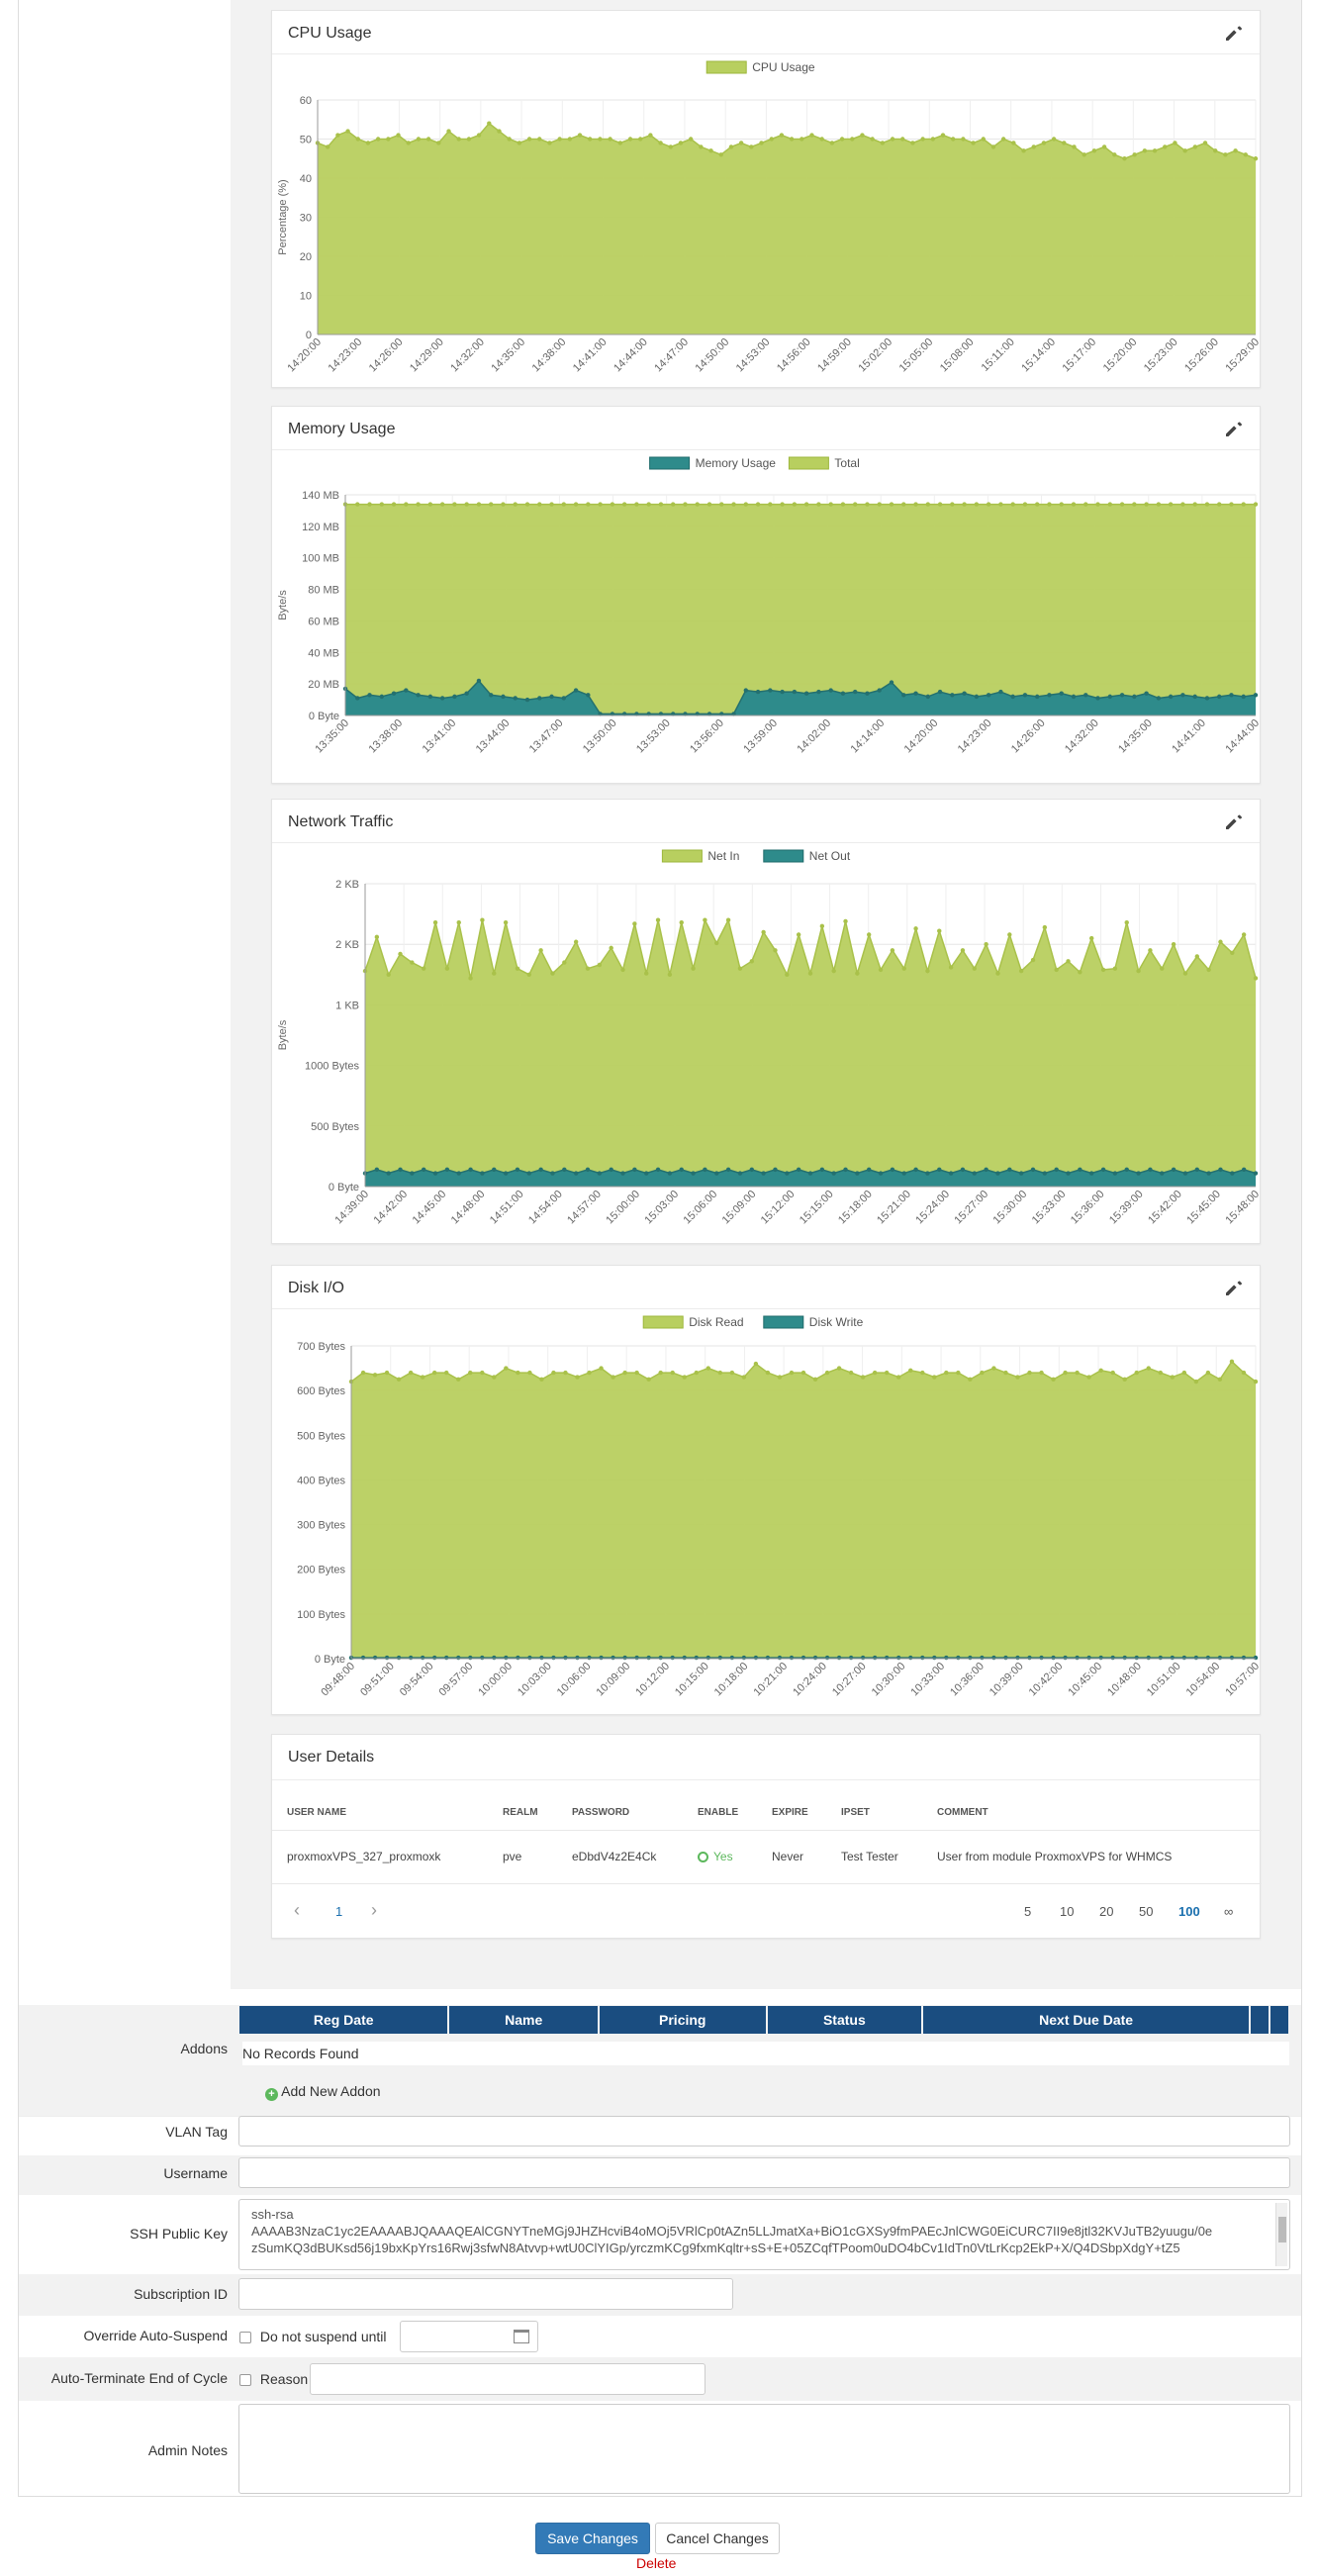 The width and height of the screenshot is (1317, 2576). What do you see at coordinates (1147, 1911) in the screenshot?
I see `page-size-50: 50` at bounding box center [1147, 1911].